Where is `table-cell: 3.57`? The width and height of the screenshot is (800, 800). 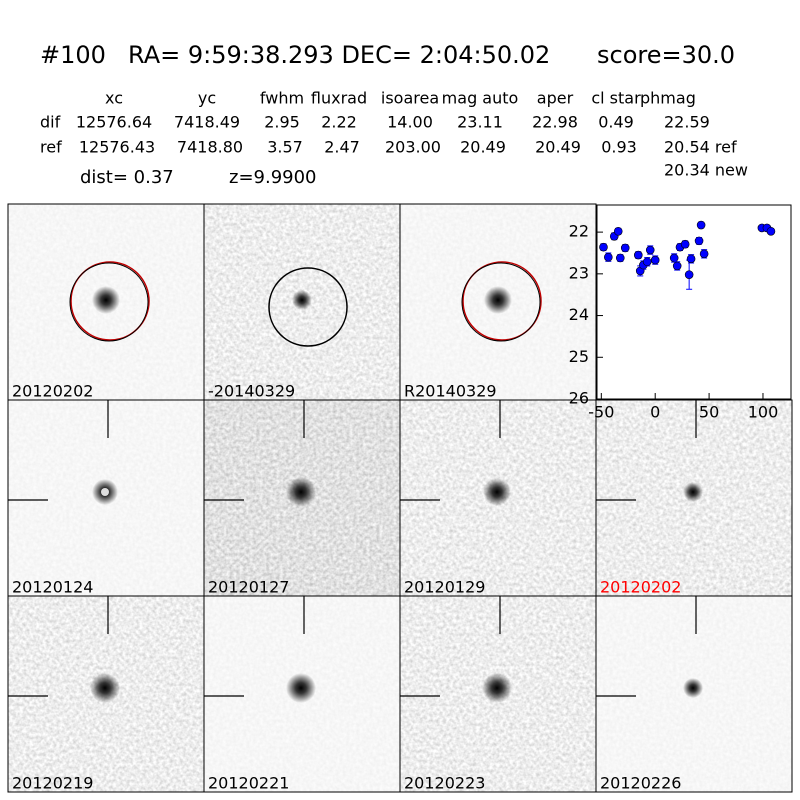 table-cell: 3.57 is located at coordinates (285, 147).